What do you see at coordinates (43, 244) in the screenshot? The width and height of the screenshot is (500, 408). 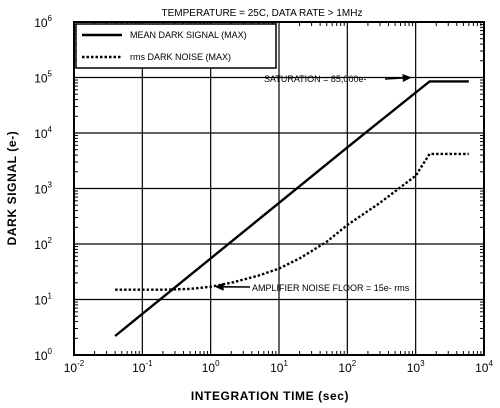 I see `y-tick-label: 10²` at bounding box center [43, 244].